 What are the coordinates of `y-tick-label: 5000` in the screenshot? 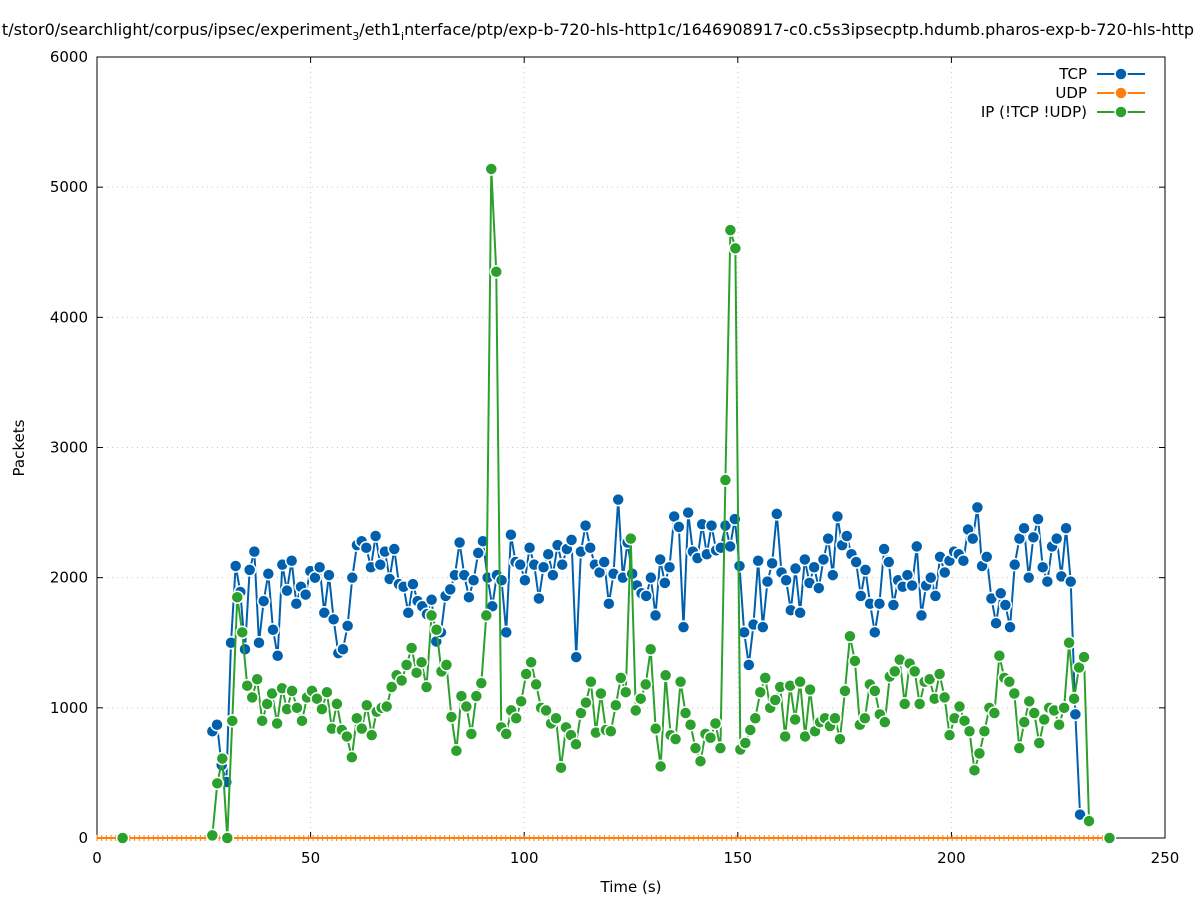 It's located at (69, 187).